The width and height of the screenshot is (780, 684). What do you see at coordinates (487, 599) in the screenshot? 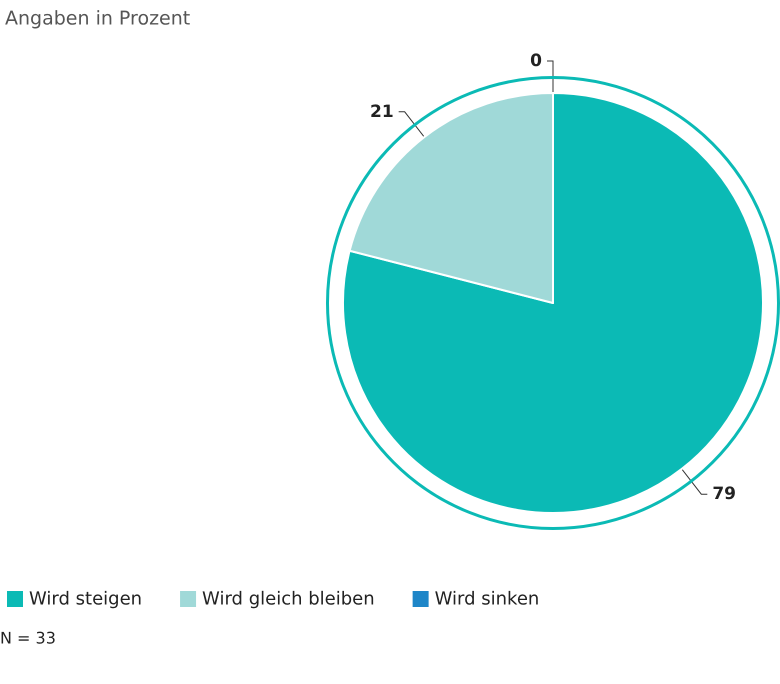
I see `legend-label: Wird sinken` at bounding box center [487, 599].